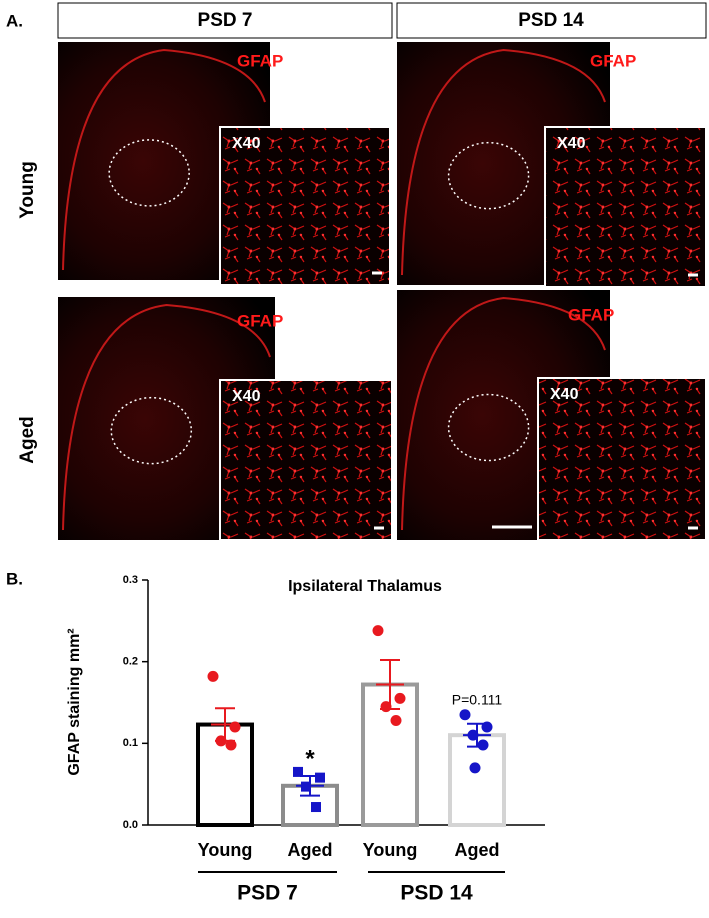 This screenshot has height=918, width=709. Describe the element at coordinates (14, 578) in the screenshot. I see `panel-label: B.` at that location.